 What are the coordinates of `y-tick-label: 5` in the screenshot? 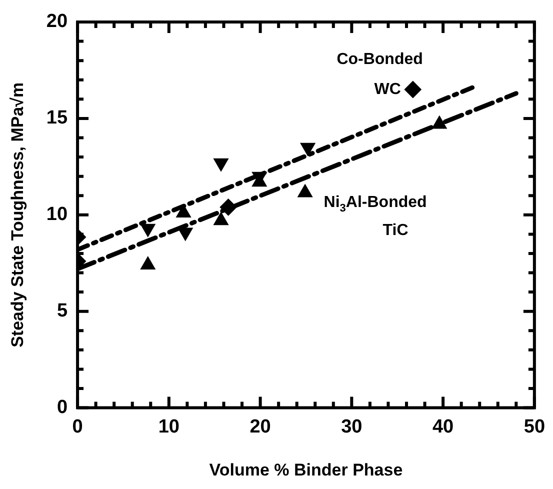 It's located at (62, 311).